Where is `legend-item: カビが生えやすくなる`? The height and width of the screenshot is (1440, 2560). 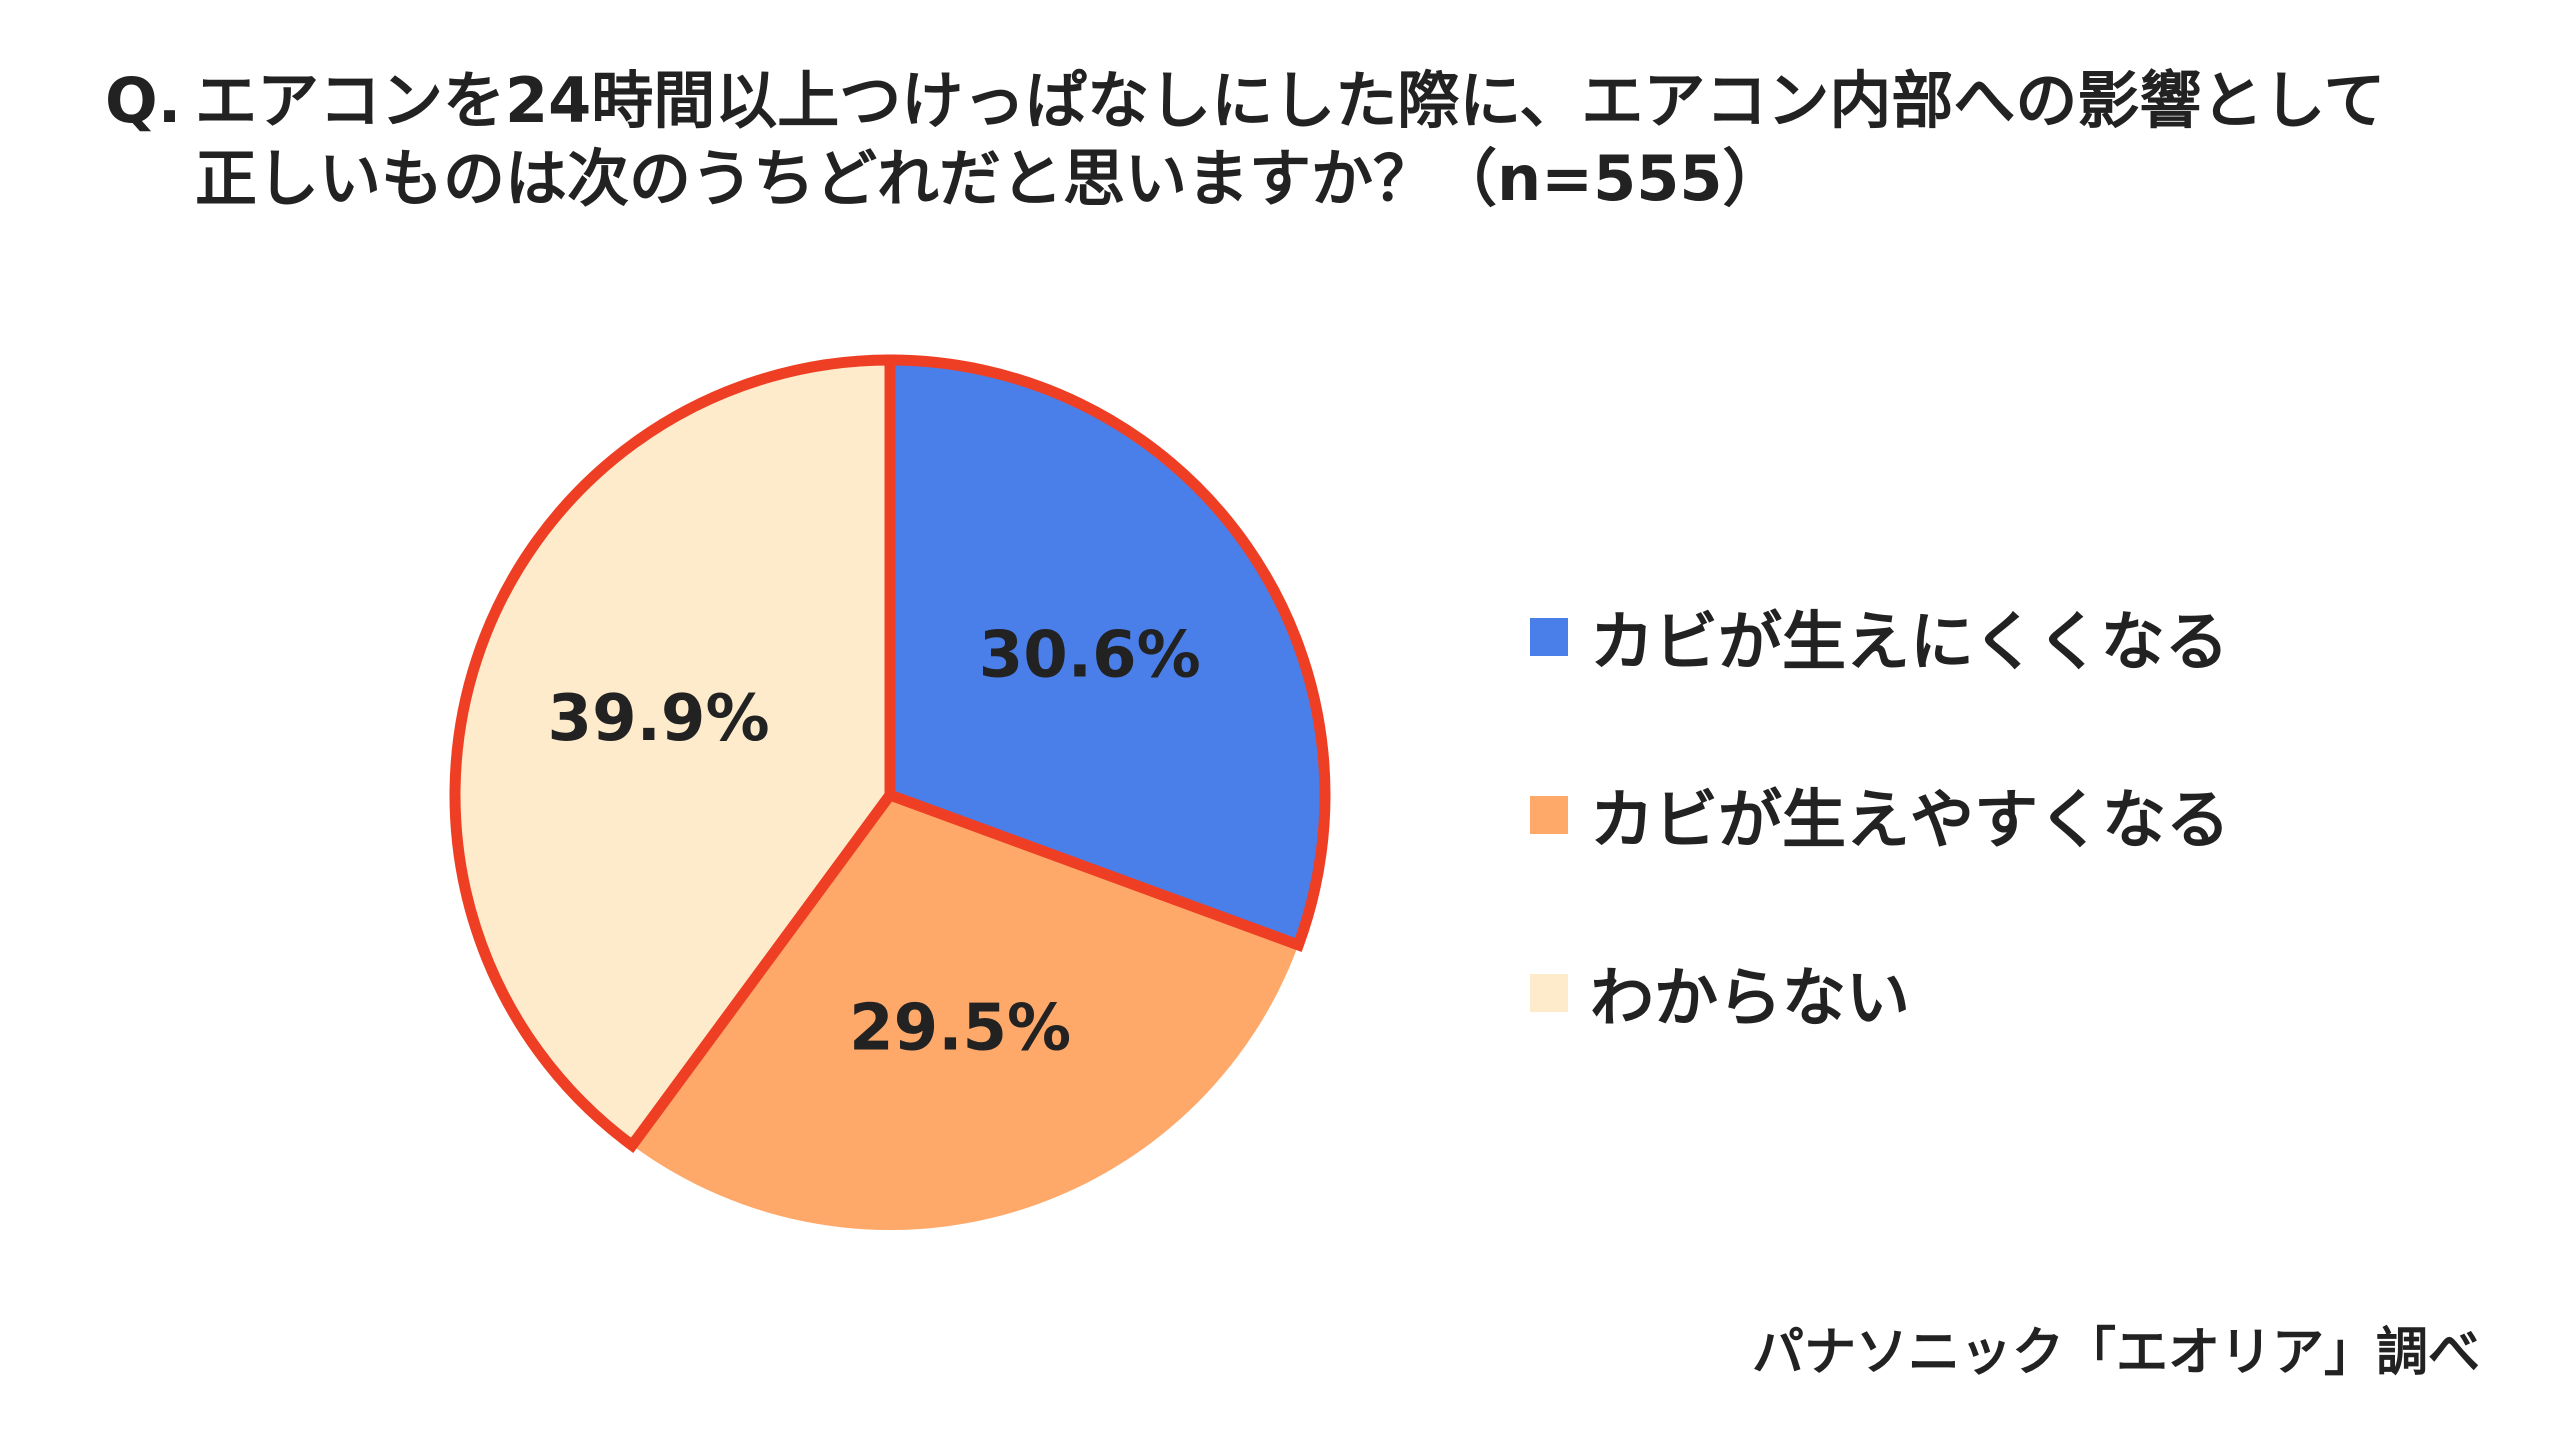 legend-item: カビが生えやすくなる is located at coordinates (1880, 815).